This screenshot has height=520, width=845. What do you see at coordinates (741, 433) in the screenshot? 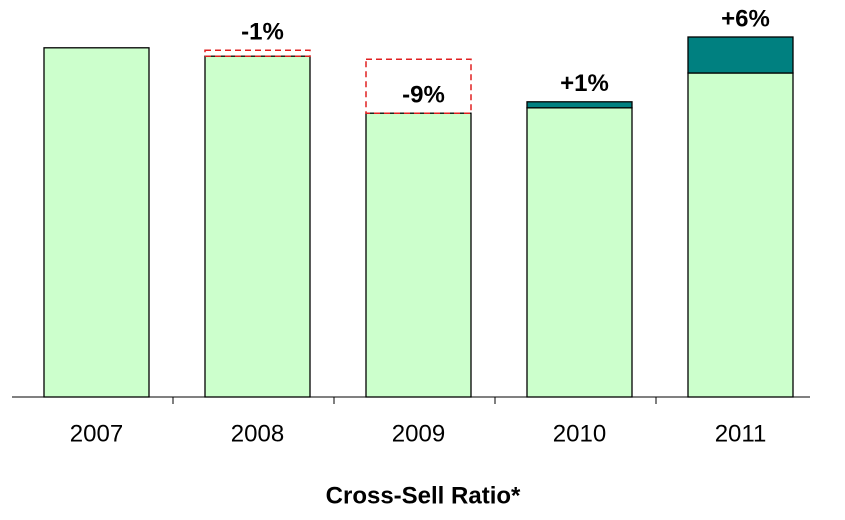
I see `x-tick-label: 2011` at bounding box center [741, 433].